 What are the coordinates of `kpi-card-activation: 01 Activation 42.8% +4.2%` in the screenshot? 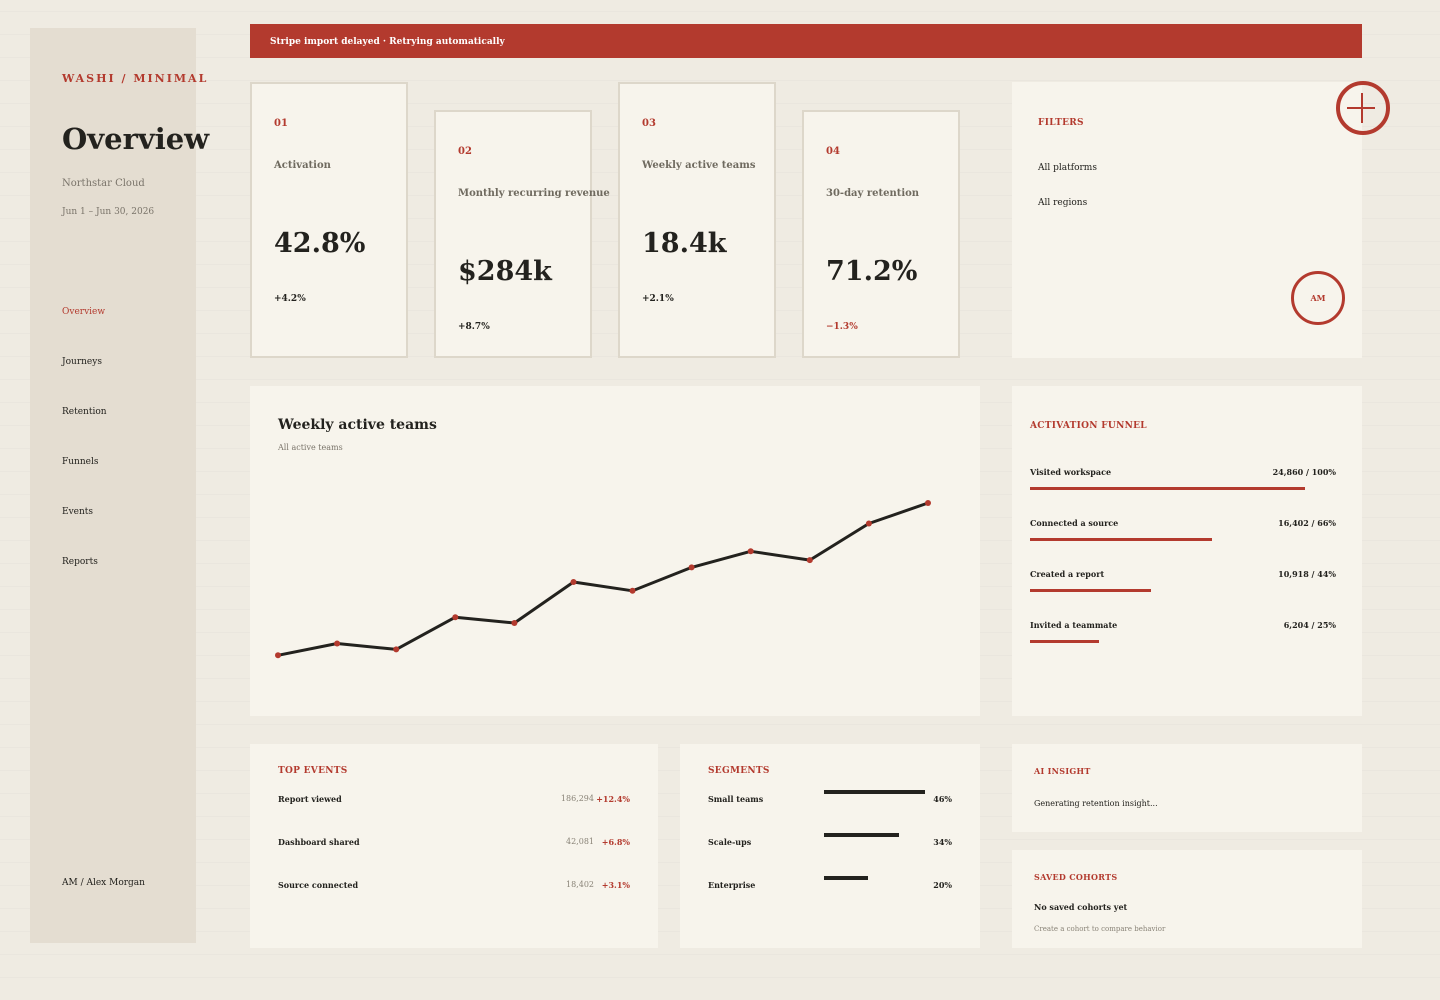 It's located at (329, 220).